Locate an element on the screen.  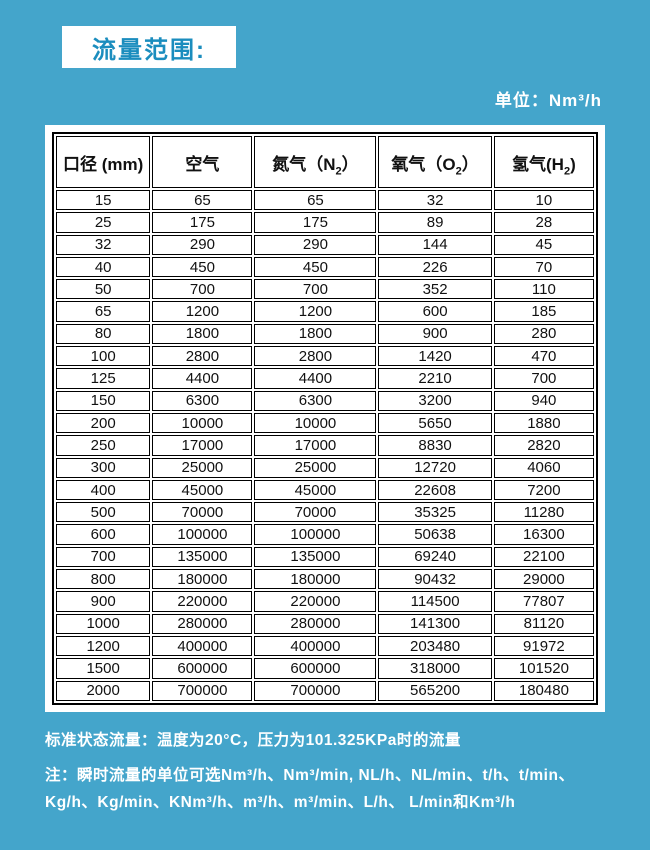
header-text: ） is located at coordinates (350, 164).